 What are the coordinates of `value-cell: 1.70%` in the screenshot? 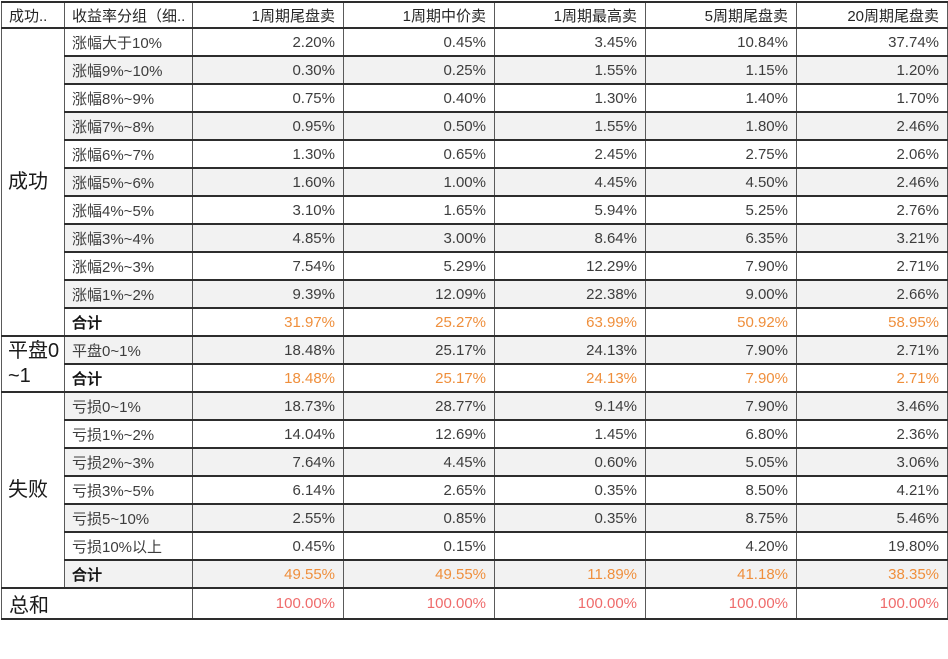 It's located at (872, 98).